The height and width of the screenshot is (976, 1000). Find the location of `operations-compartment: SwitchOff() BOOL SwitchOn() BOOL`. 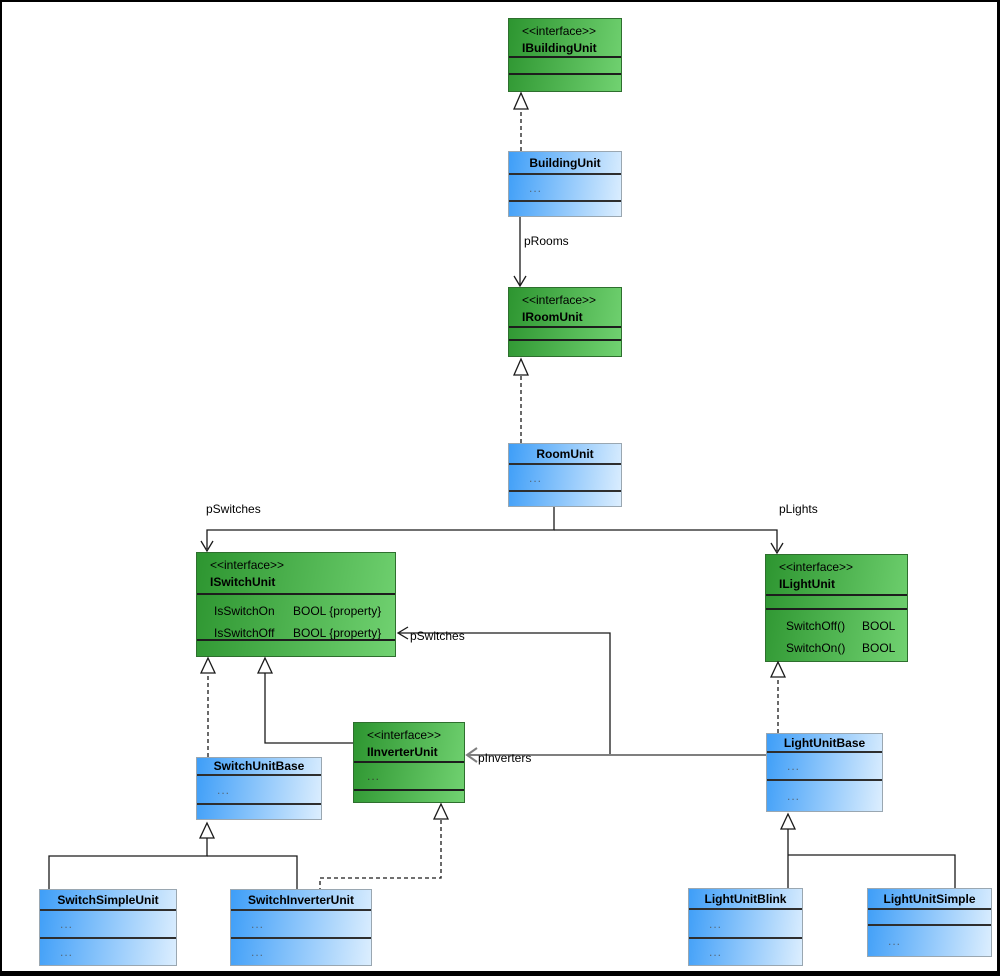

operations-compartment: SwitchOff() BOOL SwitchOn() BOOL is located at coordinates (836, 634).